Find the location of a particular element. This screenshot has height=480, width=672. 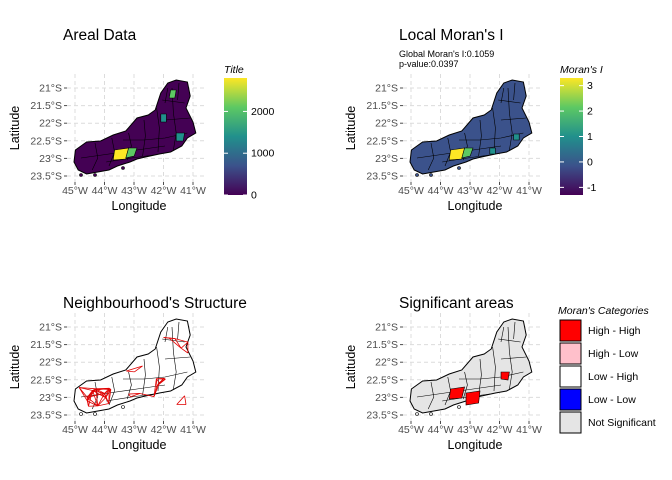

panel-title: Local Moran's I is located at coordinates (451, 35).